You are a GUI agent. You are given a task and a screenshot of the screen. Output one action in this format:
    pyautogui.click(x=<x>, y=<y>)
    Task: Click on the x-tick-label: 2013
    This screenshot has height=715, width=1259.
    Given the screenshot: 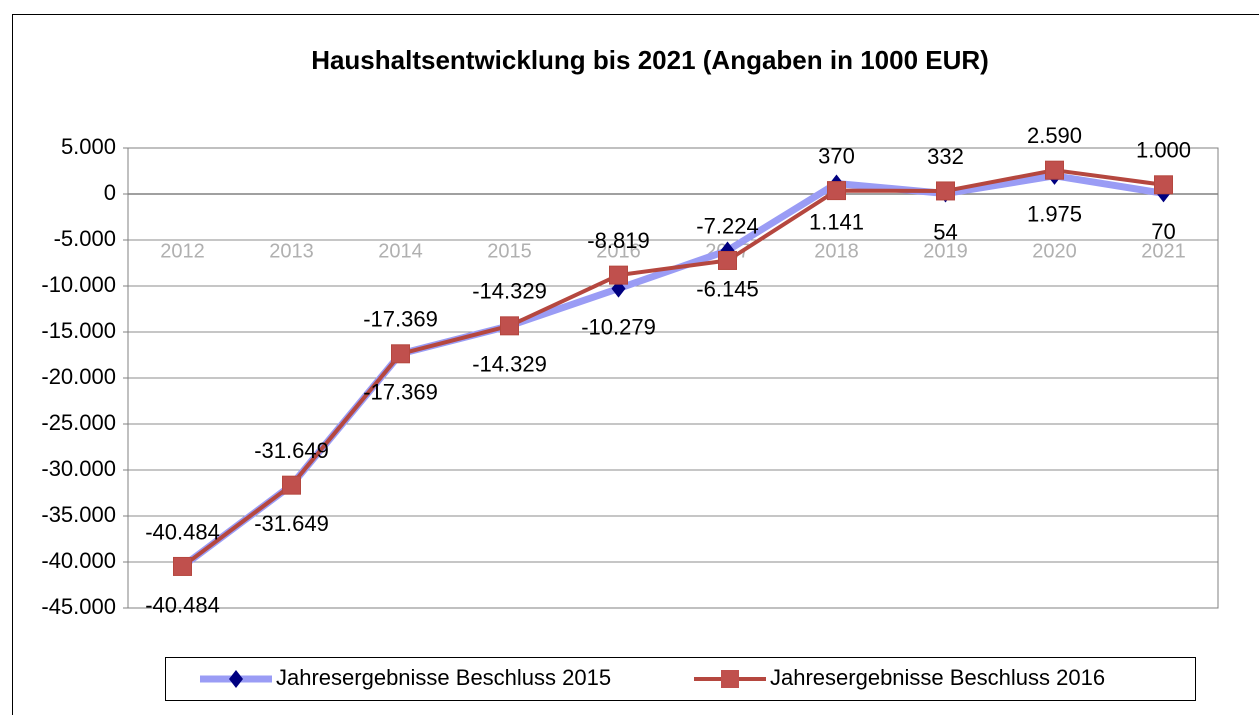 What is the action you would take?
    pyautogui.click(x=291, y=251)
    